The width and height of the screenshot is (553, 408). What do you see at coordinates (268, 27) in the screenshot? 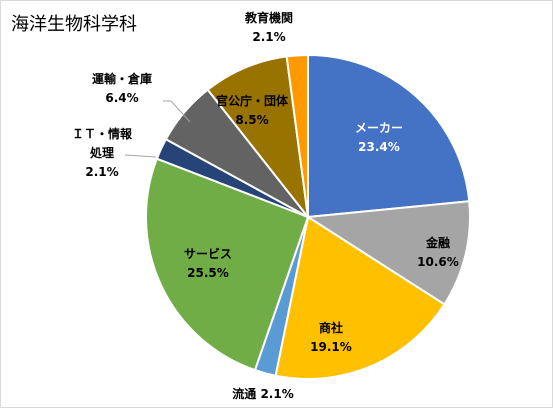
I see `data-label: 教育機関 2.1%` at bounding box center [268, 27].